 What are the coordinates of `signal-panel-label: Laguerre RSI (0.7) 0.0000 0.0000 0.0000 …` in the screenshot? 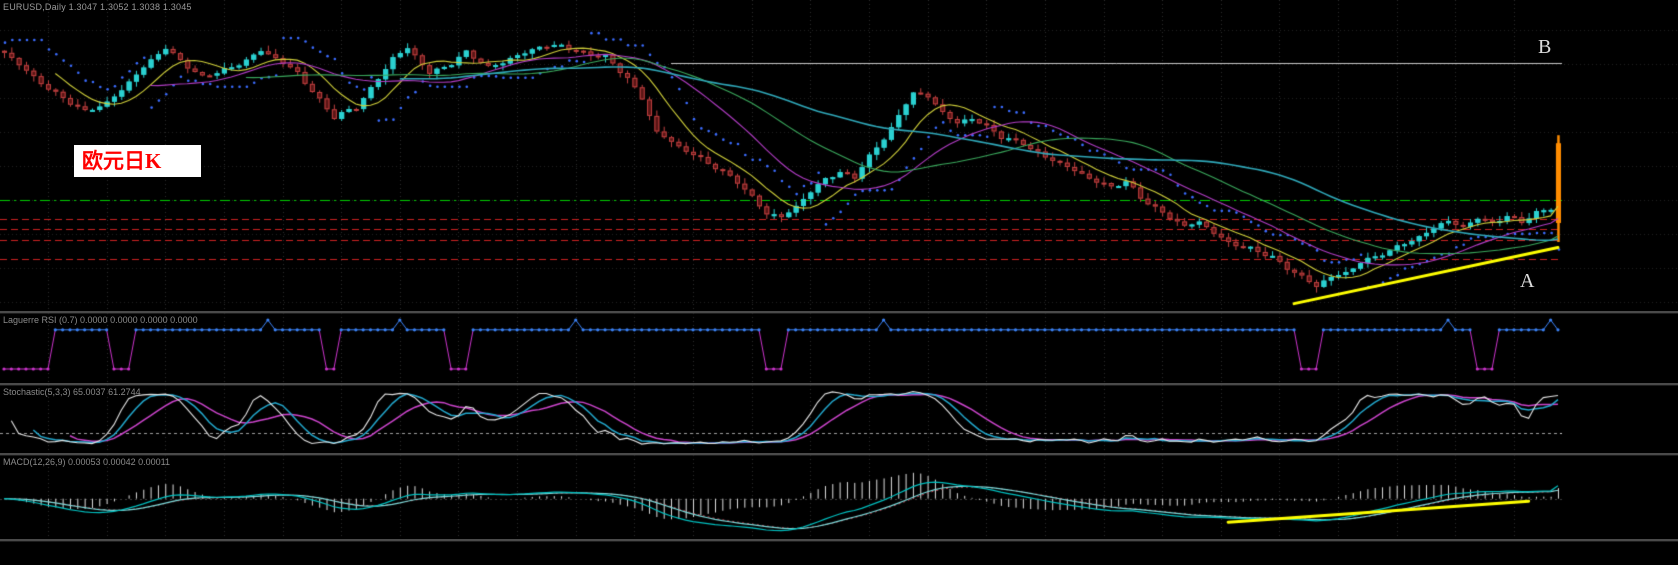 It's located at (100, 320).